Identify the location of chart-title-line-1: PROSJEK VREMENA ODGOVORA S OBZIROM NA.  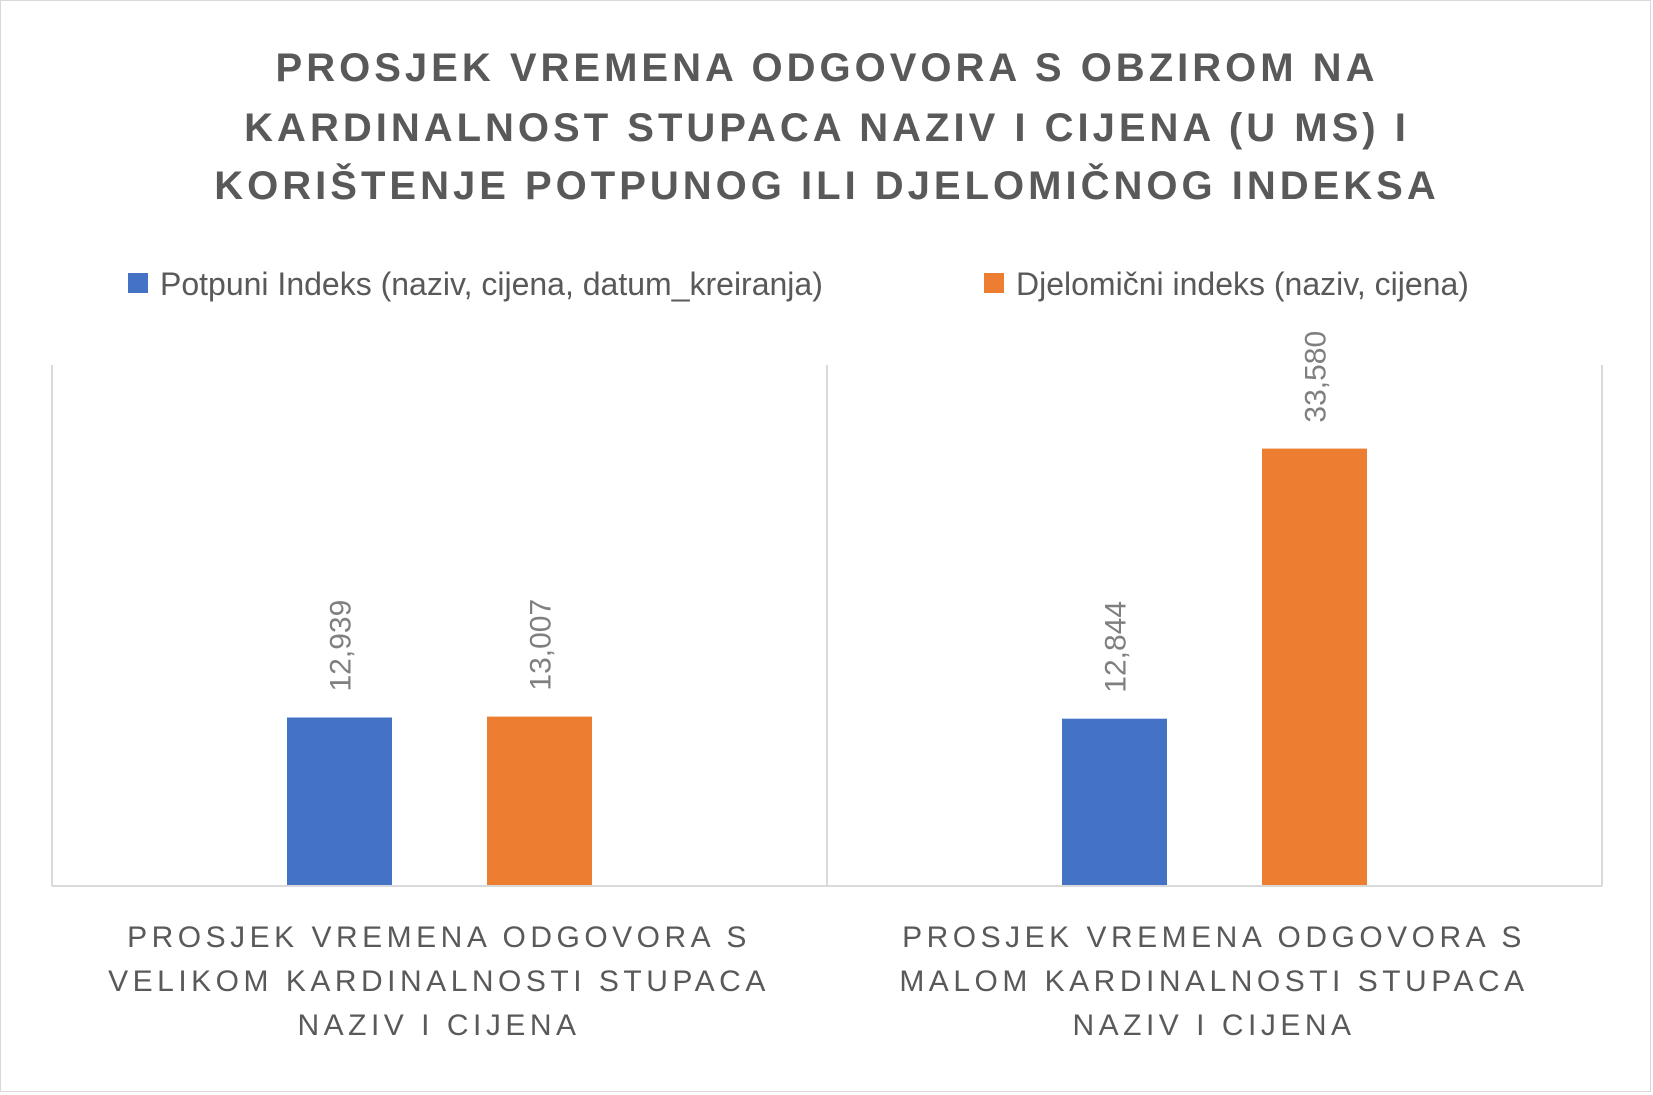
(827, 68).